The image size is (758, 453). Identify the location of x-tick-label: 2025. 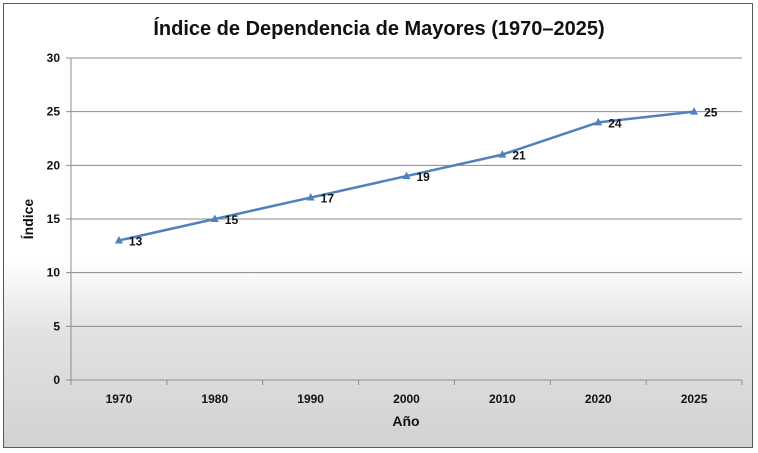
(694, 399).